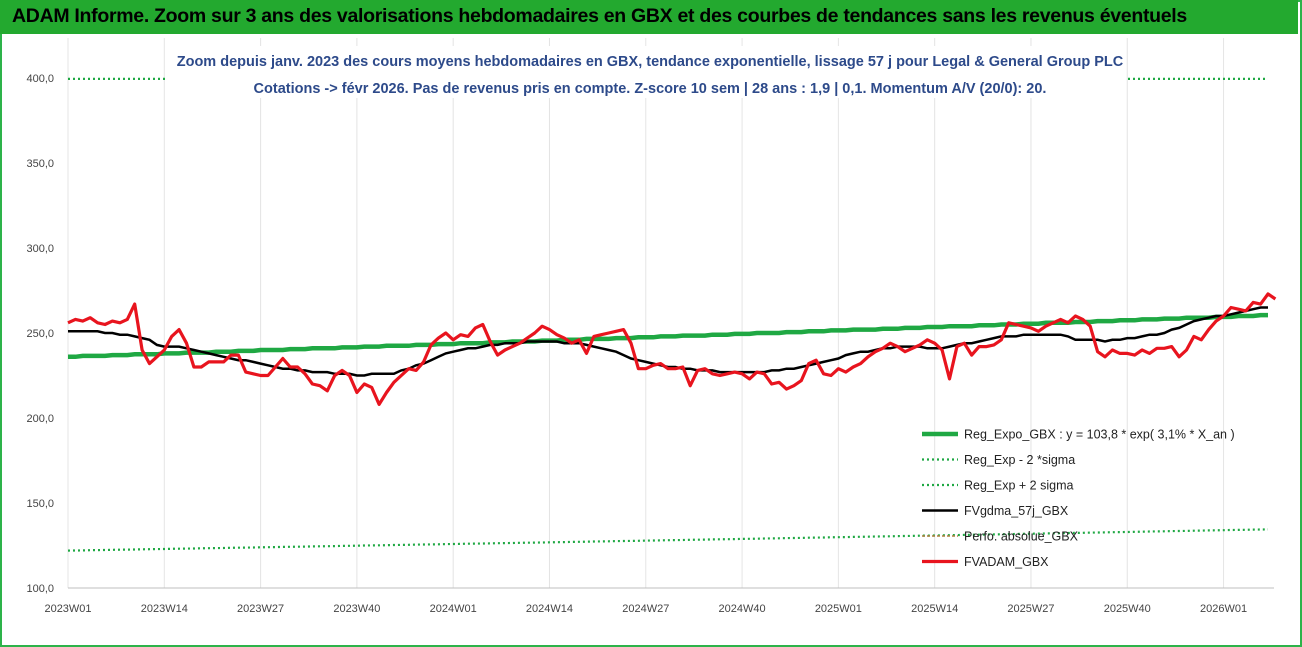  I want to click on legend-item-sigma-minus-label: Reg_Exp - 2 *sigma, so click(1019, 460).